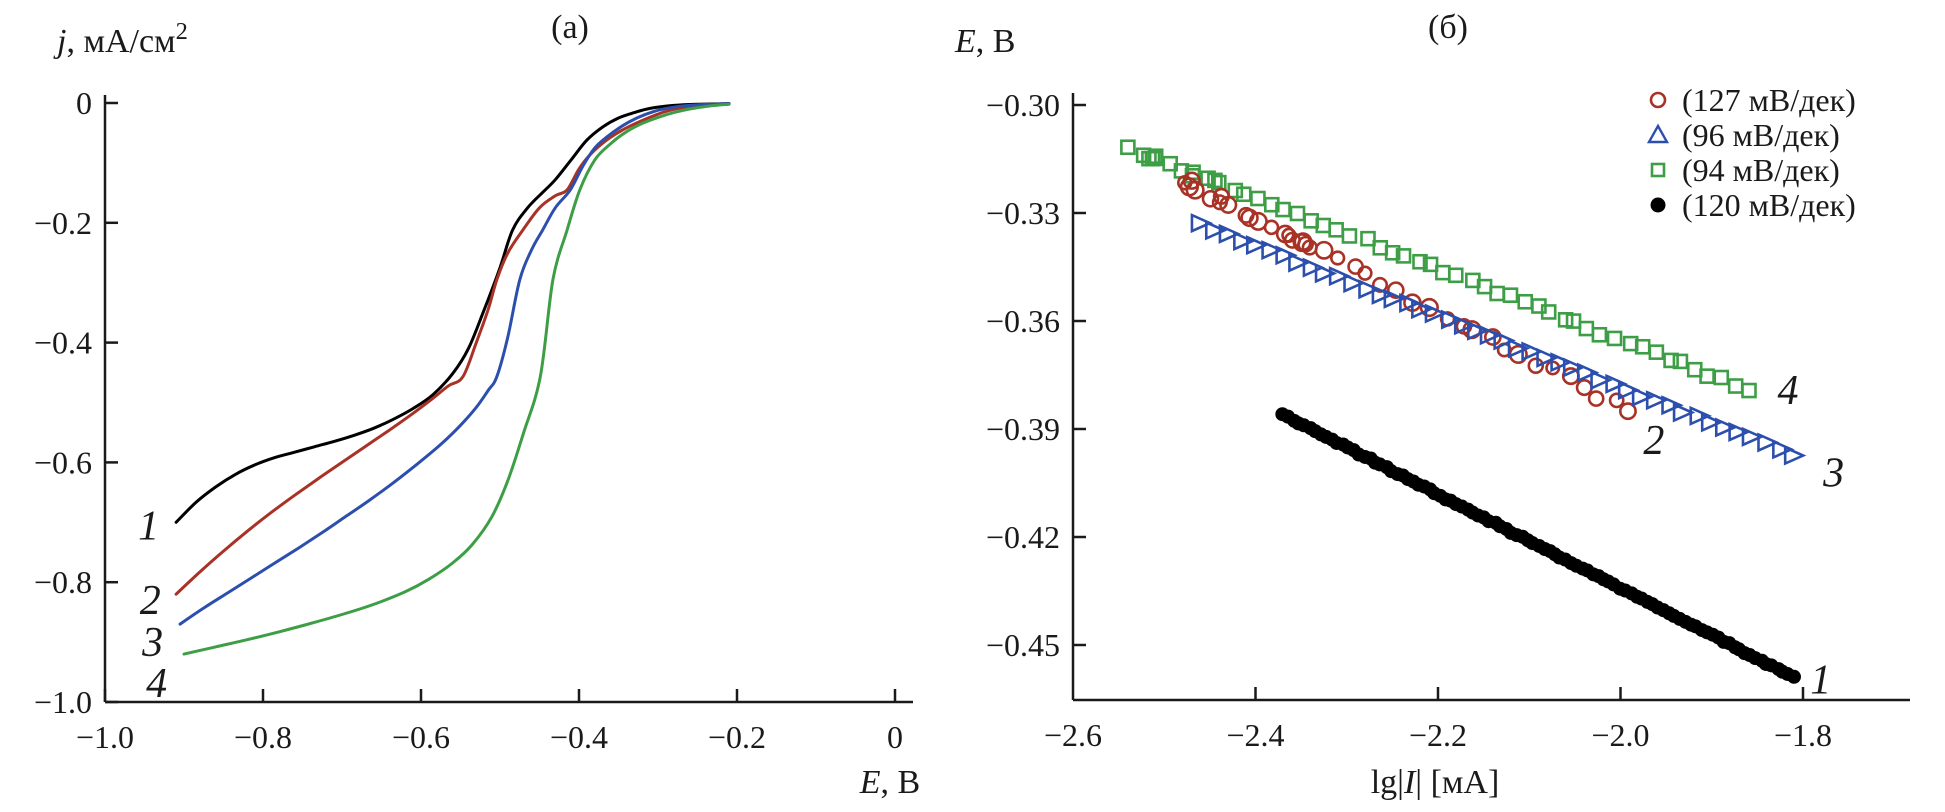  Describe the element at coordinates (1658, 100) in the screenshot. I see `legend-marker-circle-icon` at that location.